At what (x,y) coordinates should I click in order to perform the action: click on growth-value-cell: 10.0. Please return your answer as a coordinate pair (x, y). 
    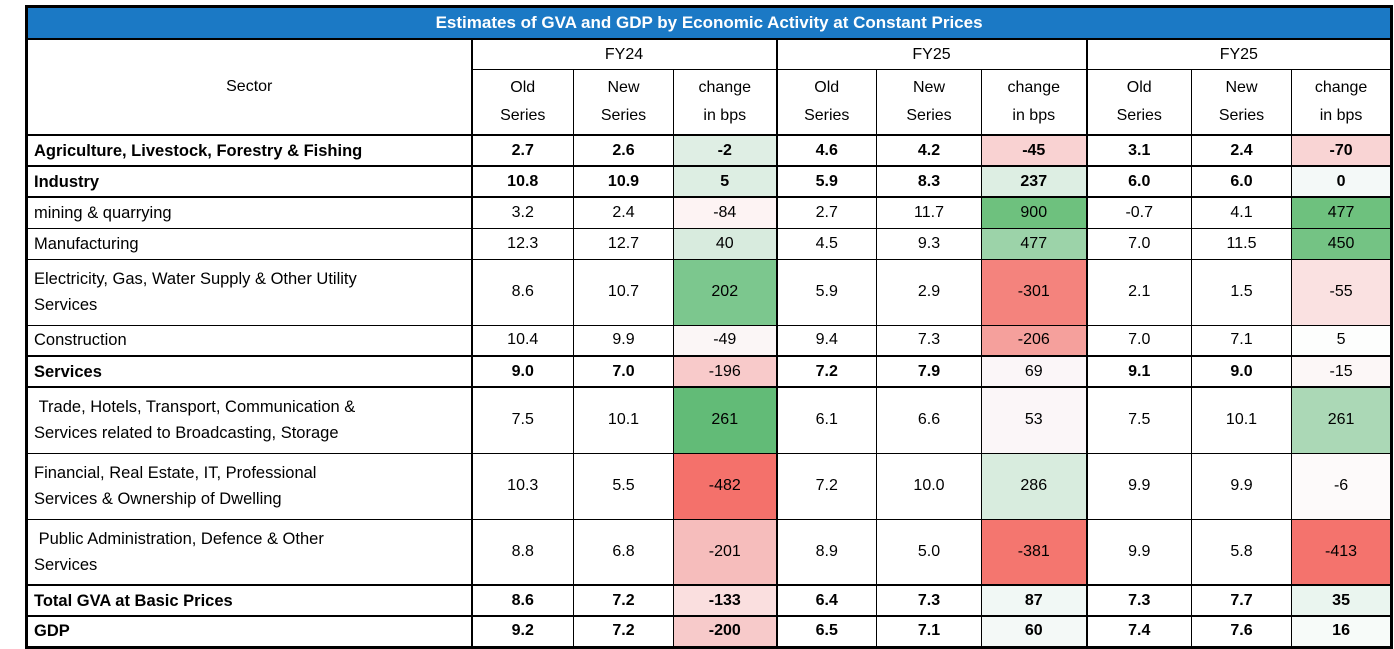
    Looking at the image, I should click on (929, 486).